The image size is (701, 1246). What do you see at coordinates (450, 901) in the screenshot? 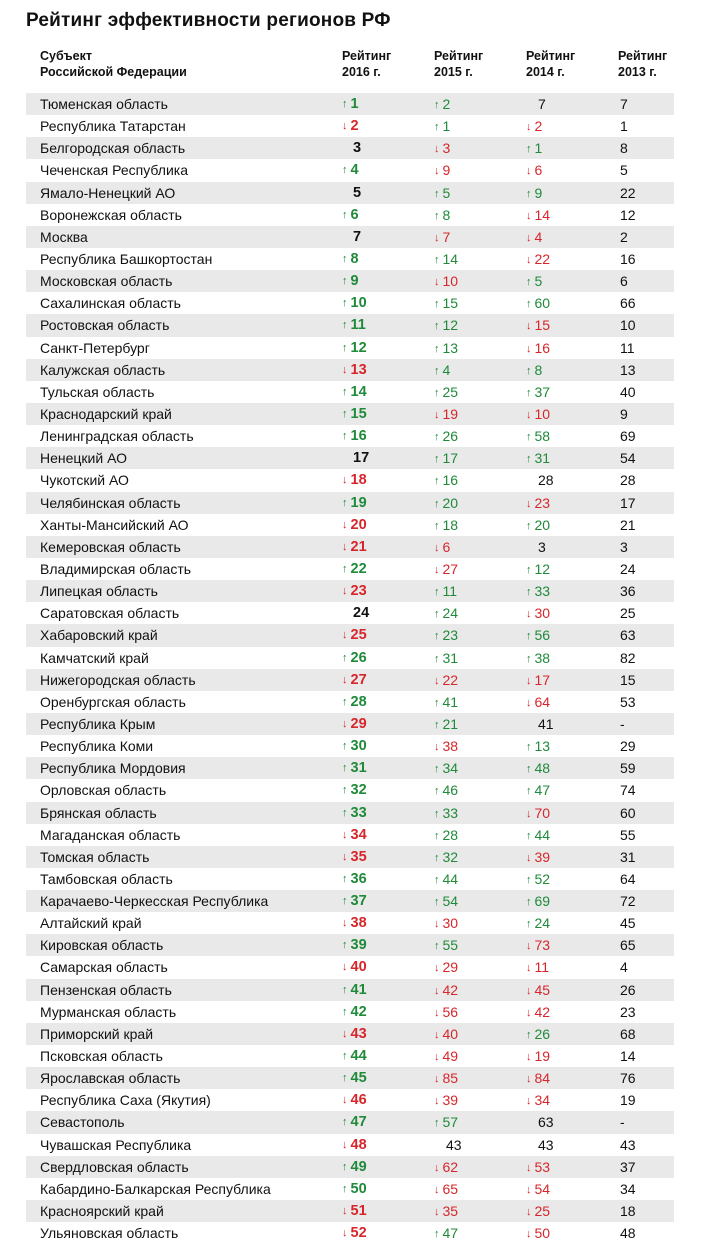
I see `rank-value: 54` at bounding box center [450, 901].